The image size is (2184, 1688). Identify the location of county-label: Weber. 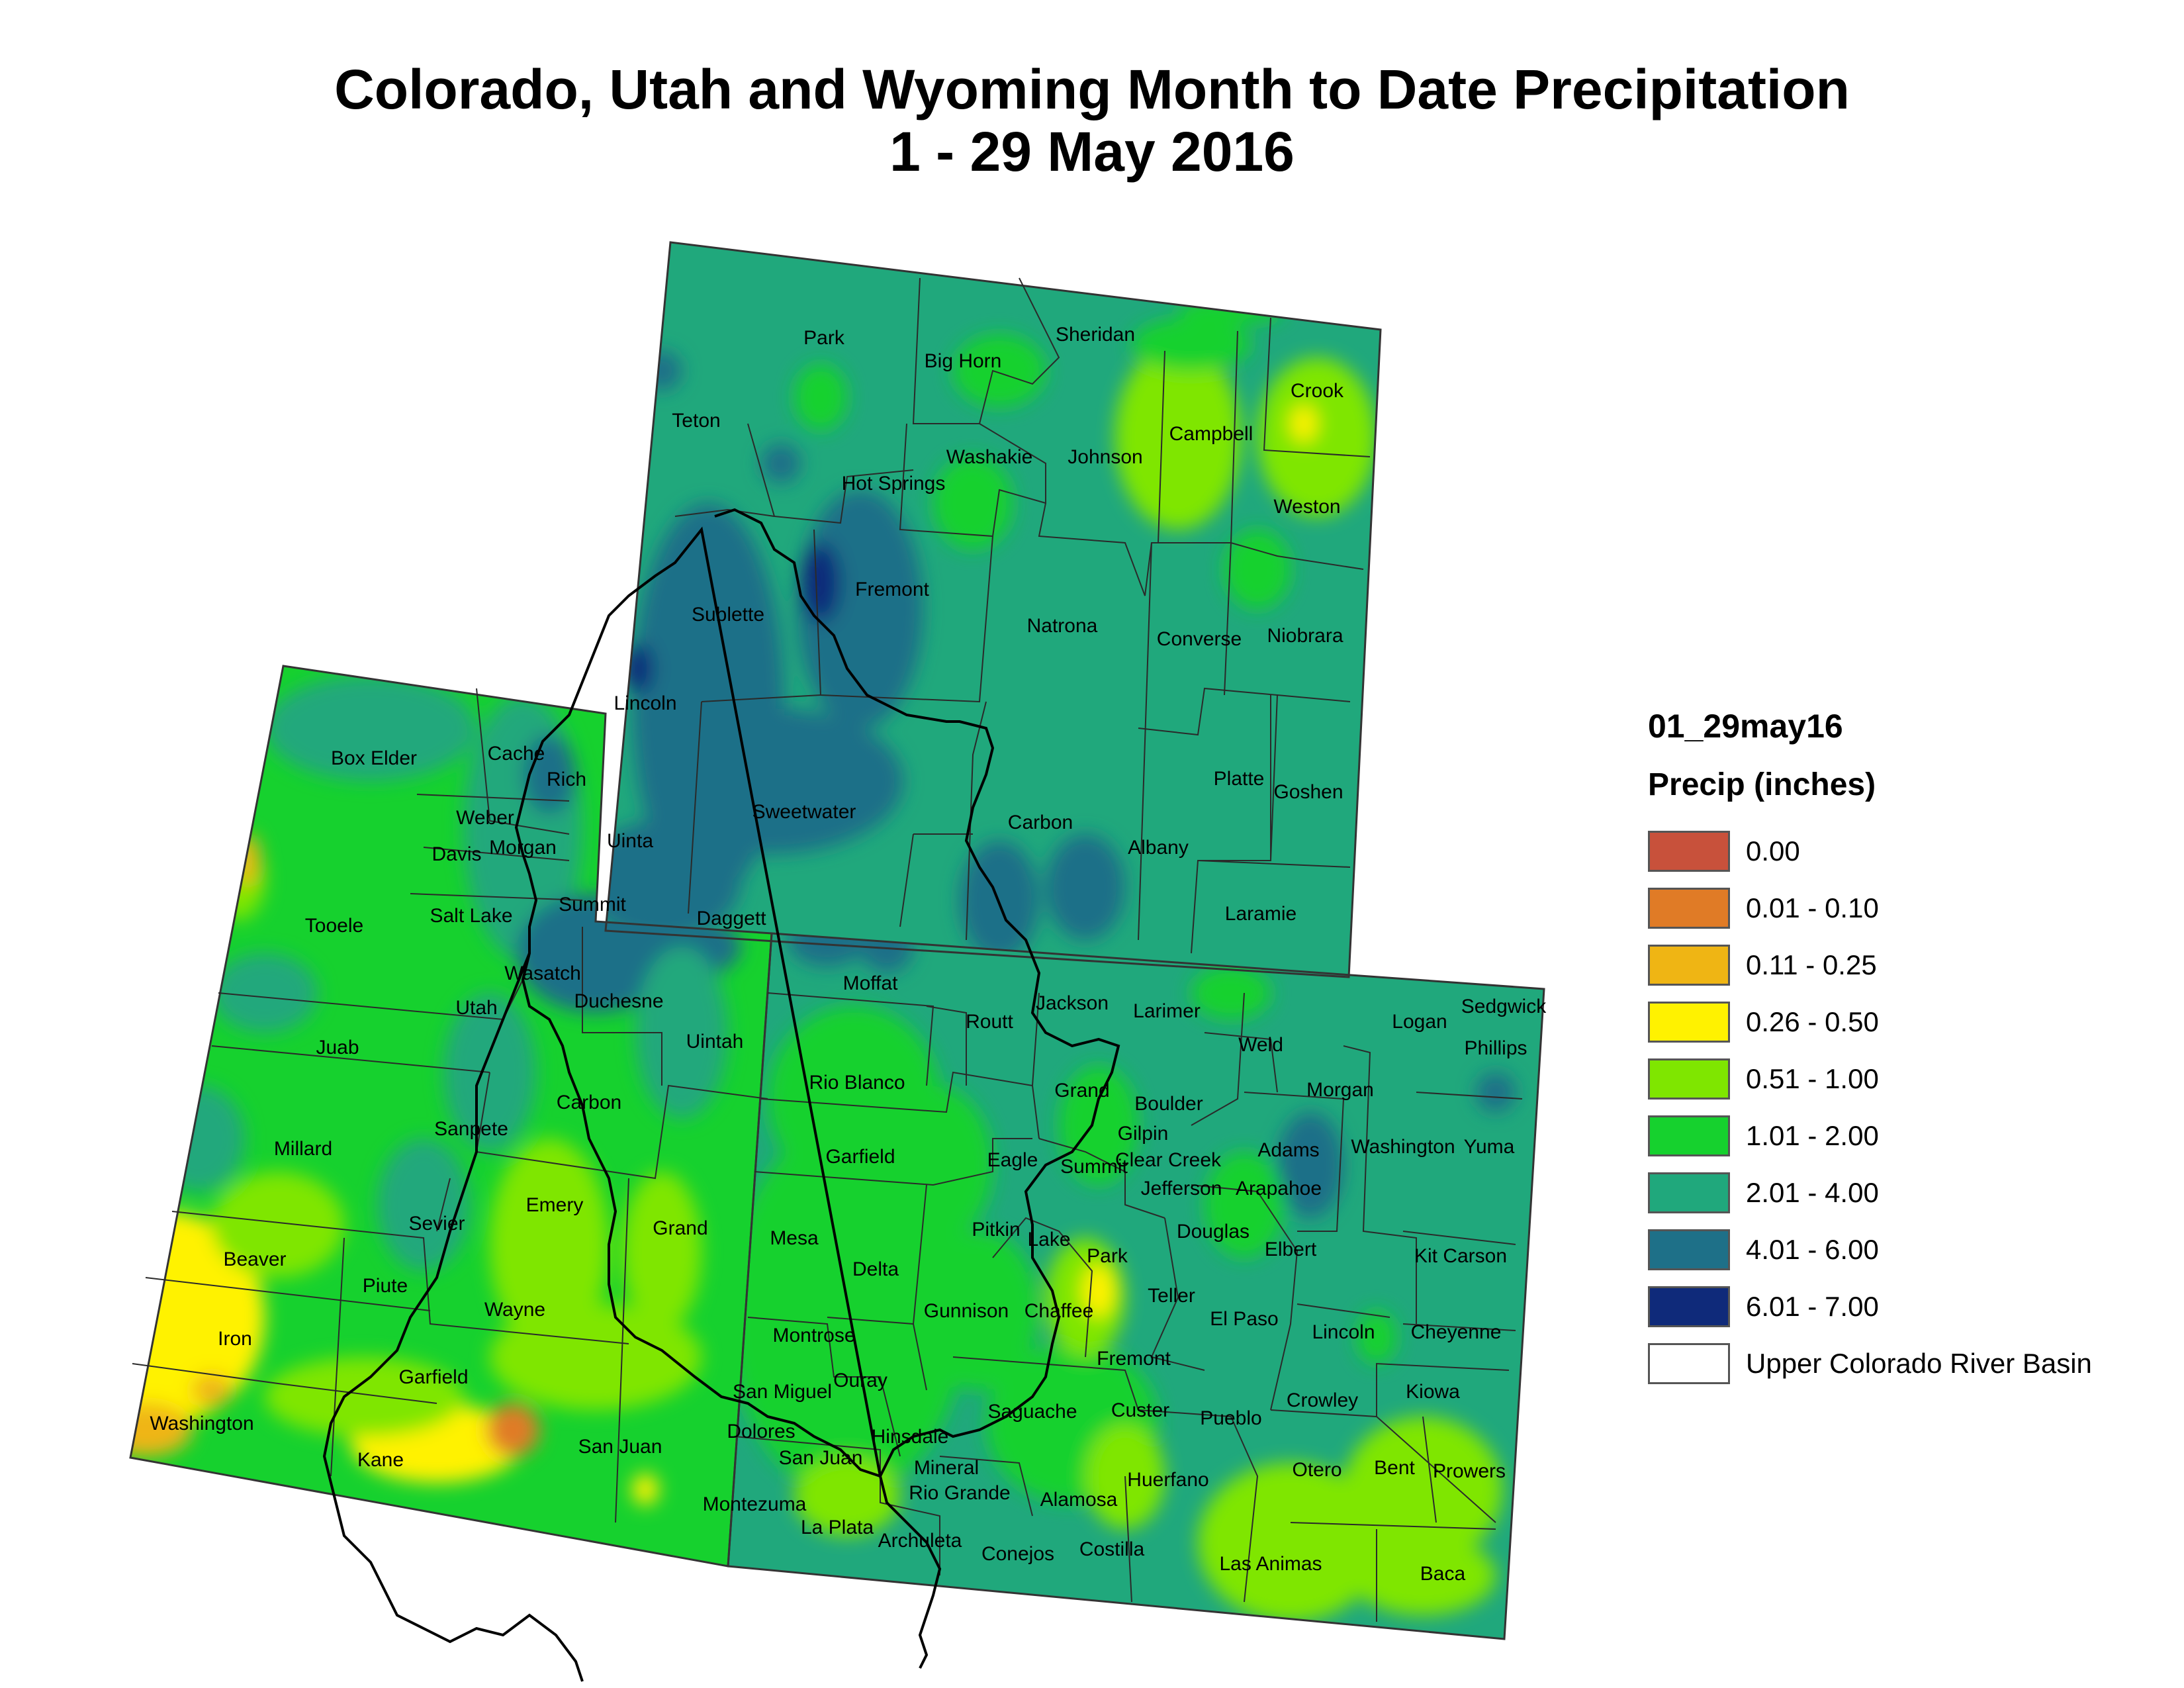
(485, 818).